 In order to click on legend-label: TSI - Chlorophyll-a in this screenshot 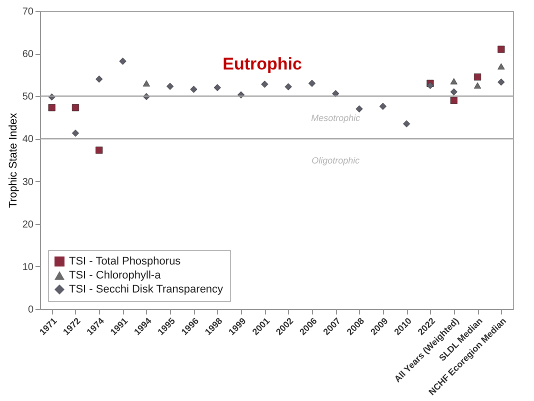, I will do `click(115, 276)`.